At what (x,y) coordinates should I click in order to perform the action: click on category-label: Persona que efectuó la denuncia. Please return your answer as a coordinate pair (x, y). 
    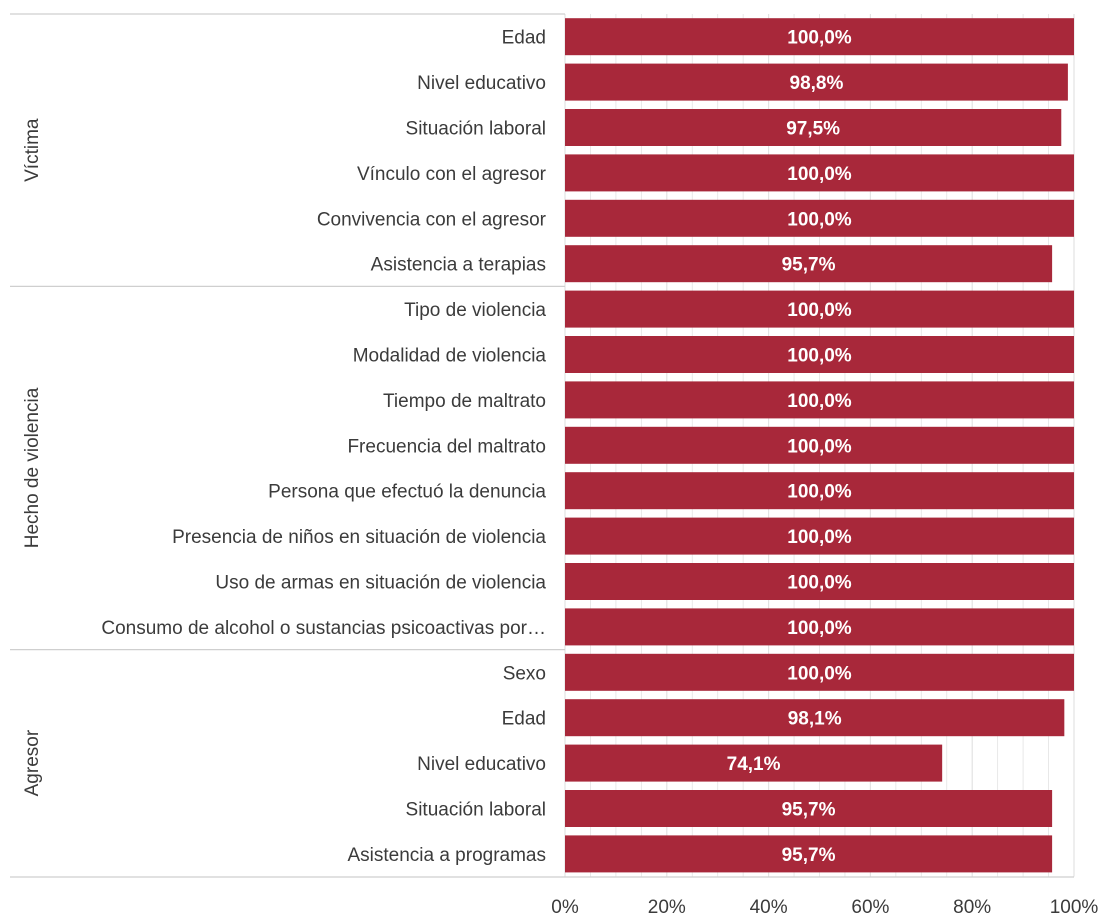
    Looking at the image, I should click on (407, 492).